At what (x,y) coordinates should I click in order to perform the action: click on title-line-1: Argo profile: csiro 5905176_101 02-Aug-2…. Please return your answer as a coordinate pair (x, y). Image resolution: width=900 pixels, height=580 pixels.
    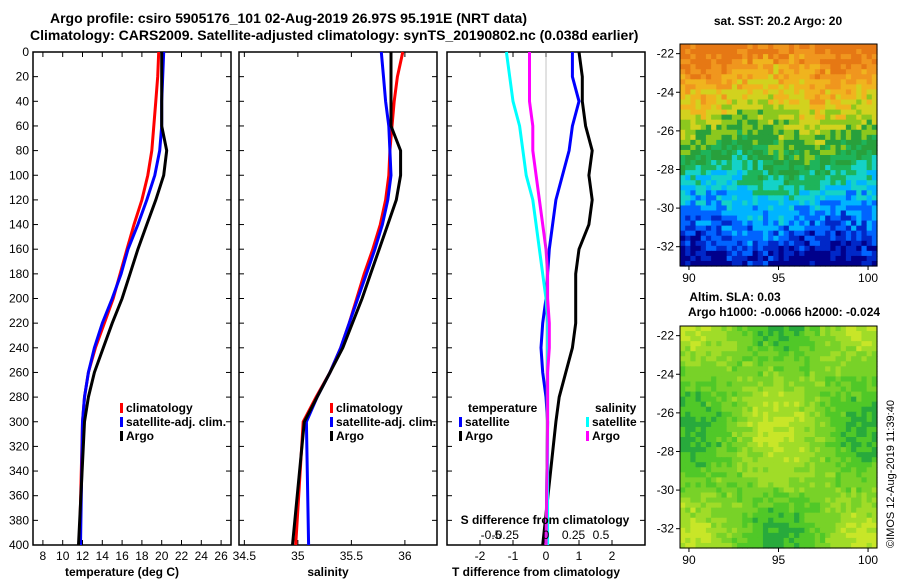
    Looking at the image, I should click on (288, 18).